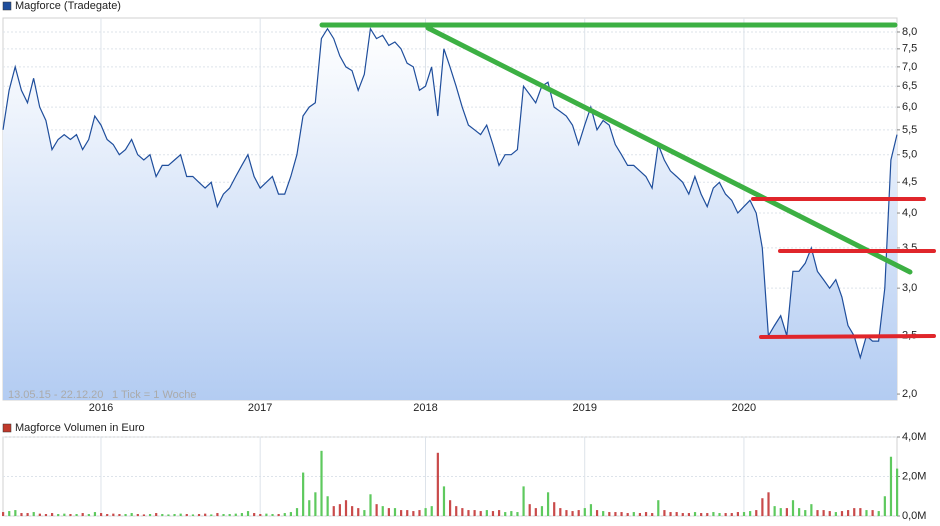 This screenshot has height=526, width=940. I want to click on y-tick-label: 0,0M, so click(914, 516).